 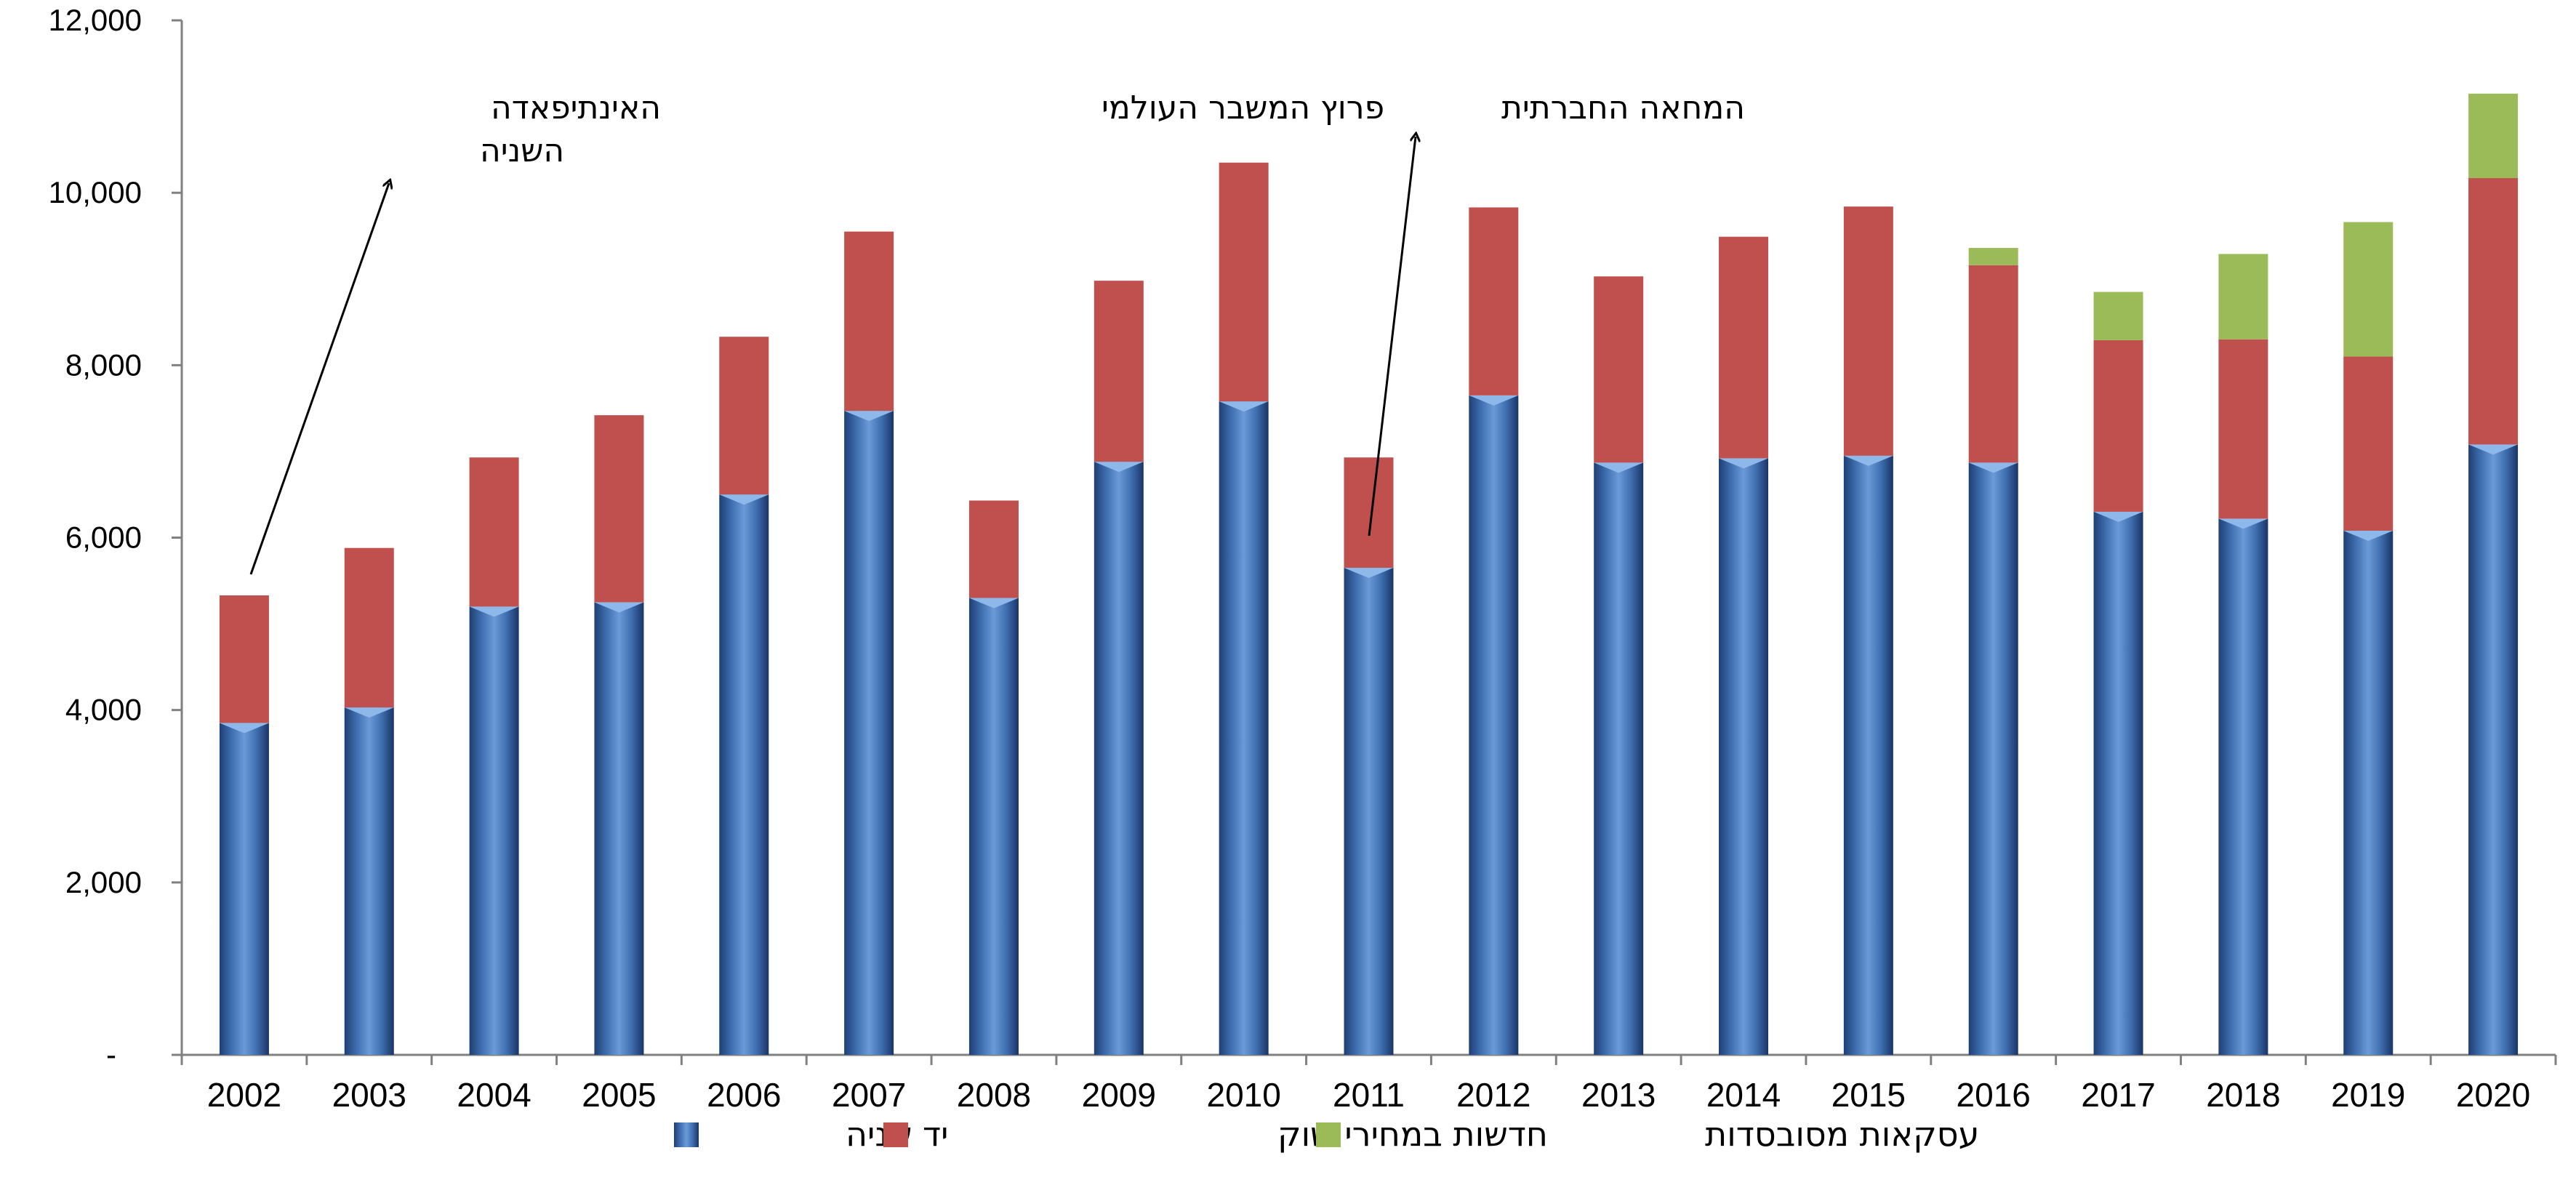 I want to click on legend-label: עסקאות מסובסדות, so click(x=1842, y=1134).